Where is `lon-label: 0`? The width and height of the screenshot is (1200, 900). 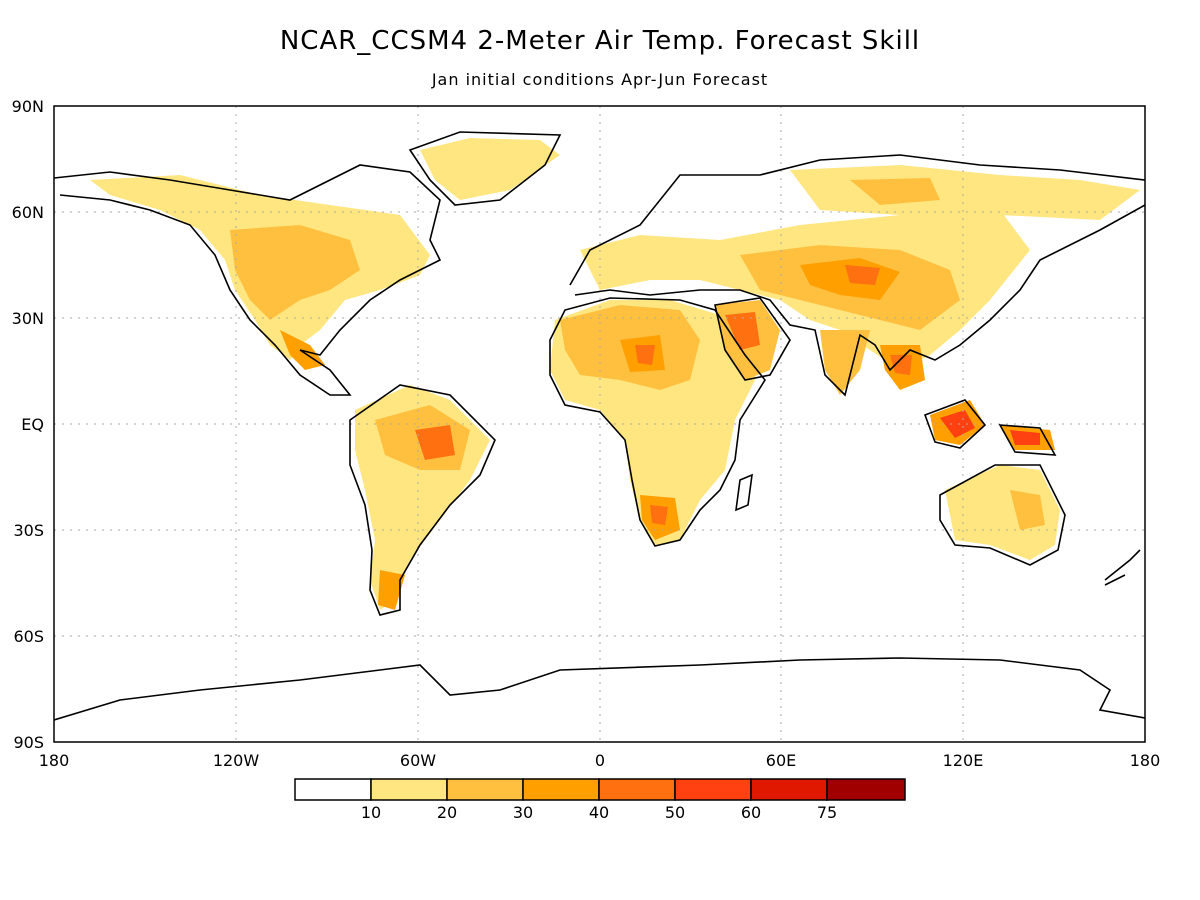 lon-label: 0 is located at coordinates (600, 760).